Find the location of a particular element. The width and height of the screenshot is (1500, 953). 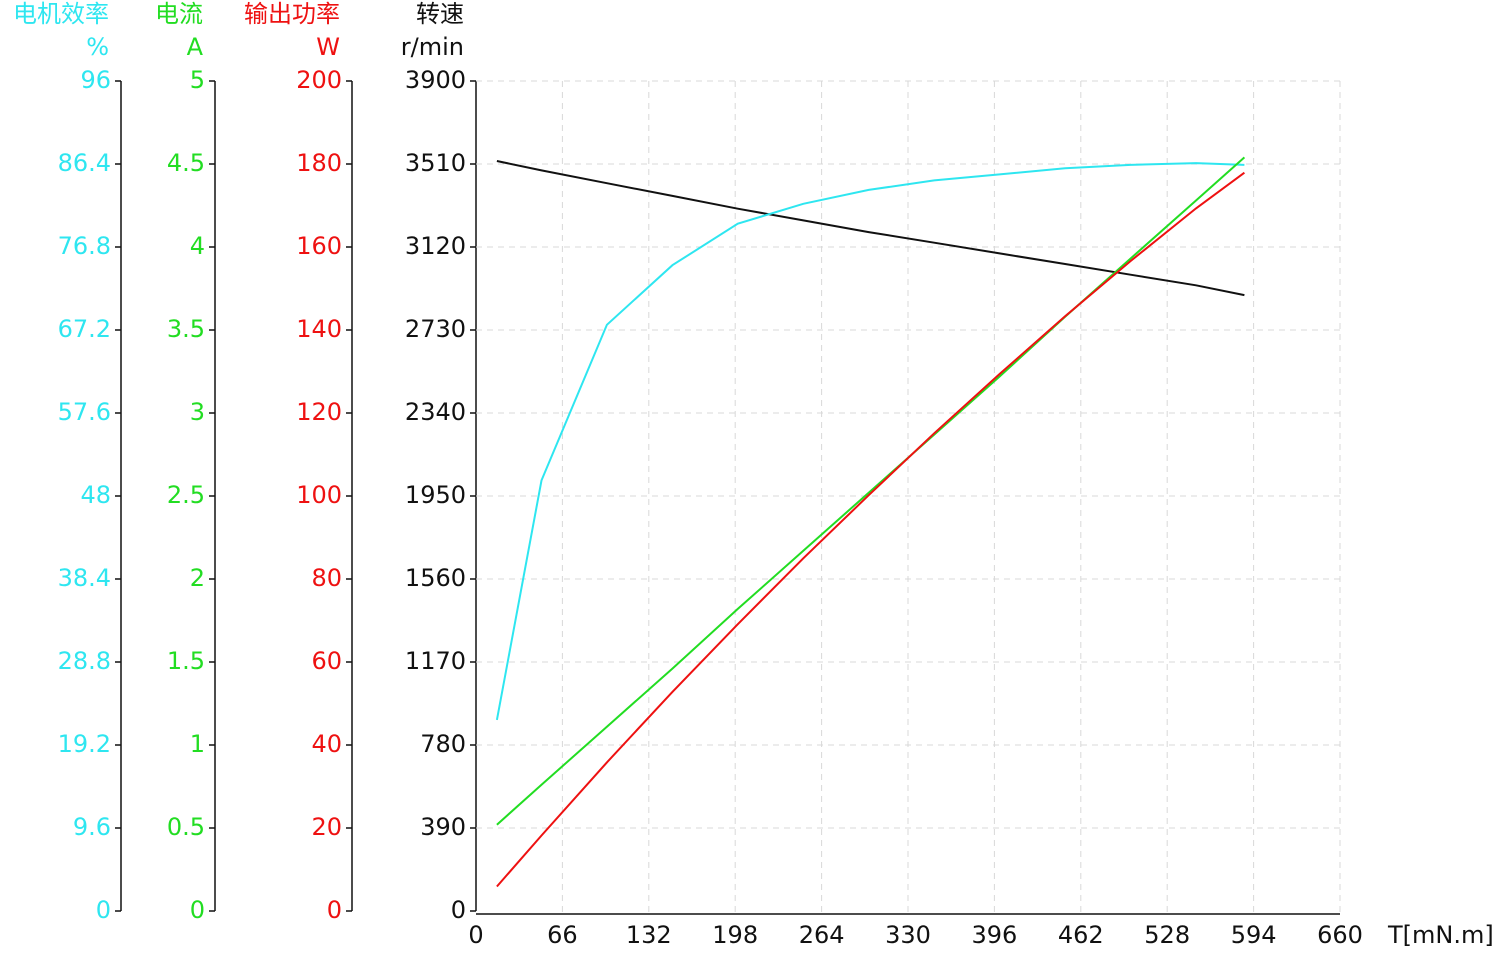

x-tick-label: 594 is located at coordinates (1254, 935).